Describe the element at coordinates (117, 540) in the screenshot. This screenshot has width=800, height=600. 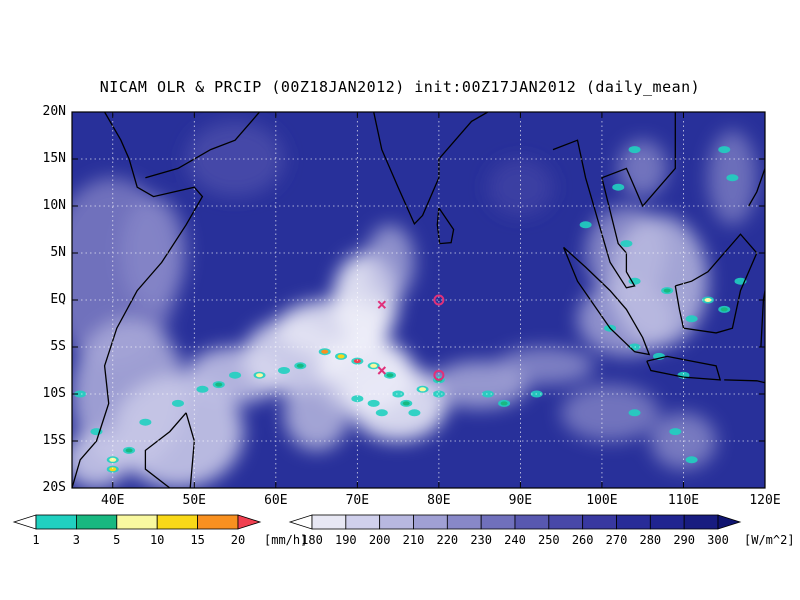
I see `precip-colorbar-label: 5` at that location.